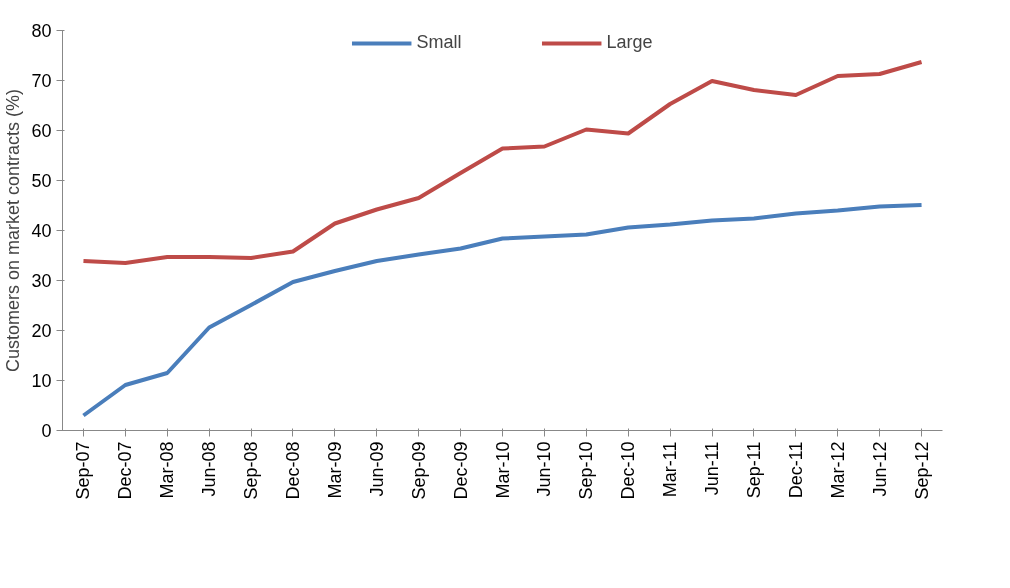  Describe the element at coordinates (921, 470) in the screenshot. I see `x-tick-label: Sep-12` at that location.